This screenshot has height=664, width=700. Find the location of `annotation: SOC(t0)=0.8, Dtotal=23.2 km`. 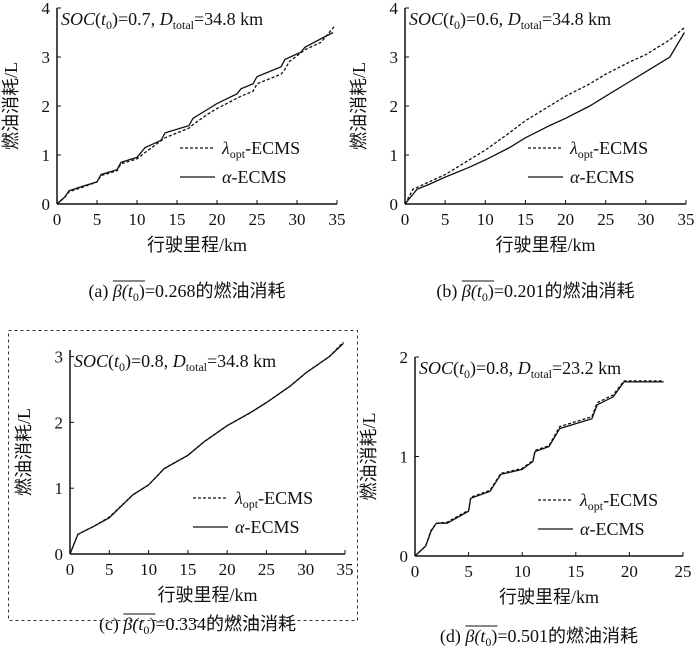

annotation: SOC(t0)=0.8, Dtotal=23.2 km is located at coordinates (520, 369).